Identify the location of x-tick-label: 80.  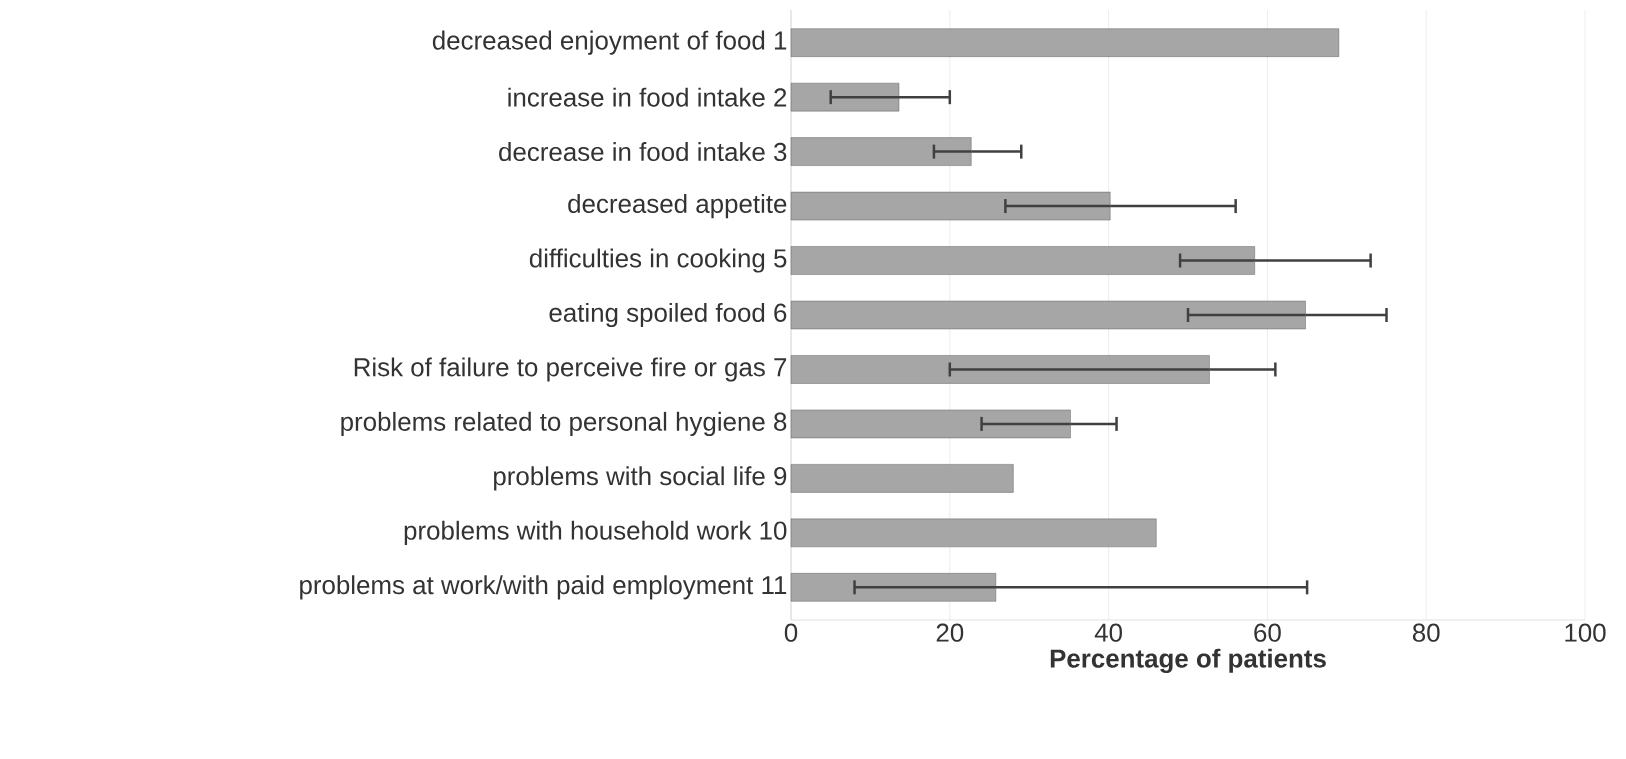
(1426, 632).